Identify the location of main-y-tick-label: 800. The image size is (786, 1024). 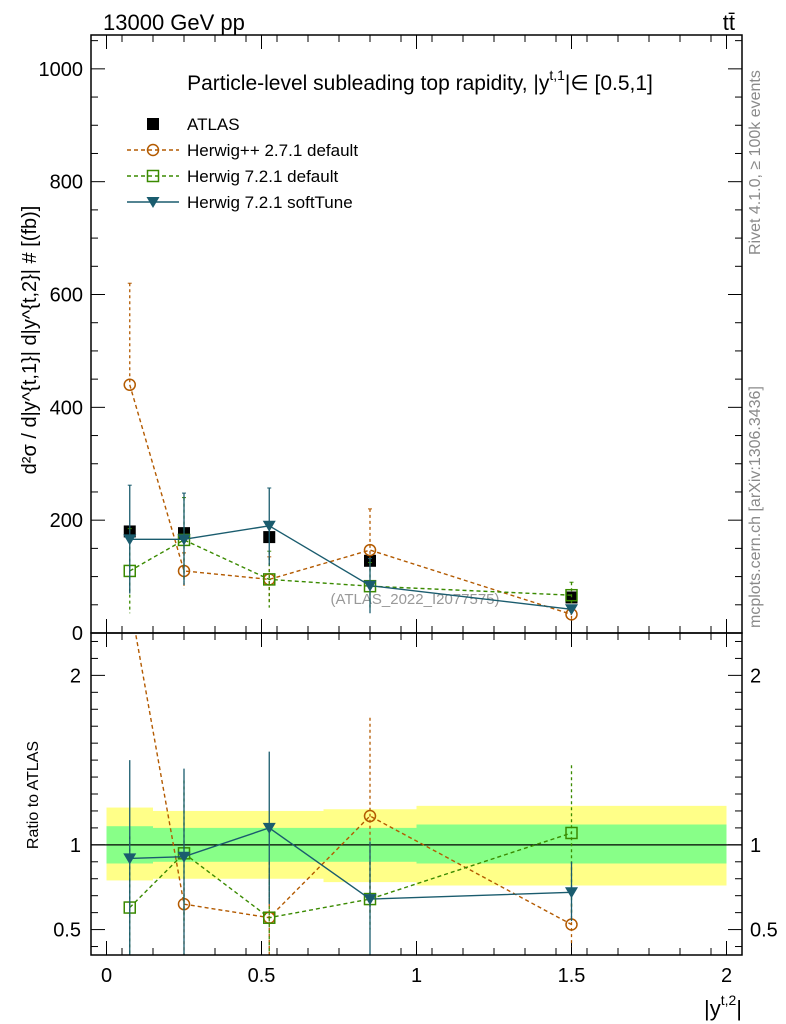
(66, 183).